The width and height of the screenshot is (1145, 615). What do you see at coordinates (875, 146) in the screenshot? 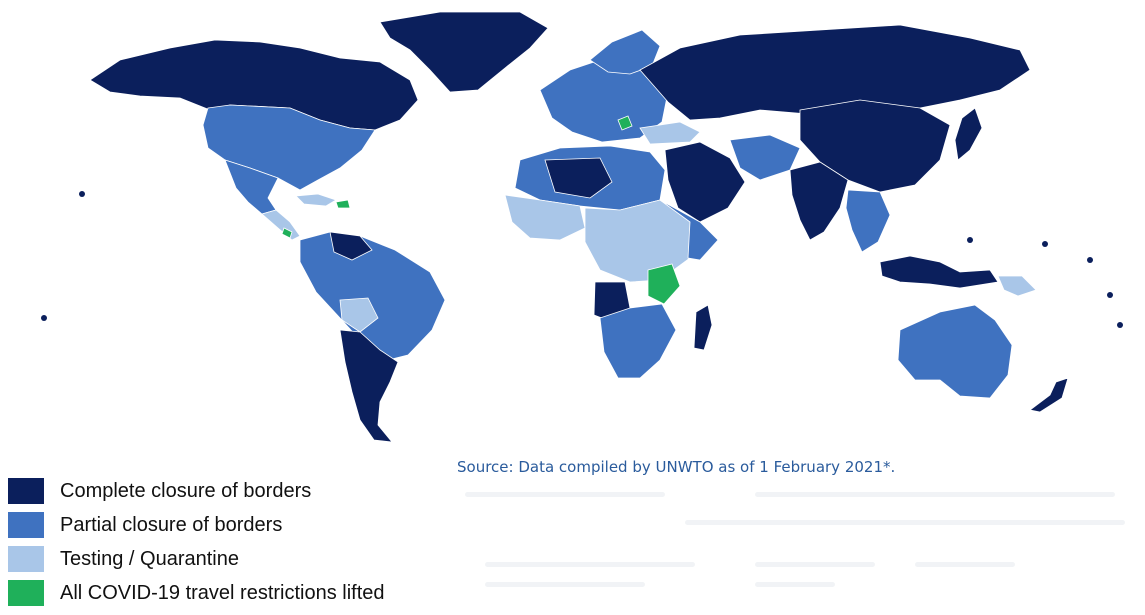
I see `region-china` at bounding box center [875, 146].